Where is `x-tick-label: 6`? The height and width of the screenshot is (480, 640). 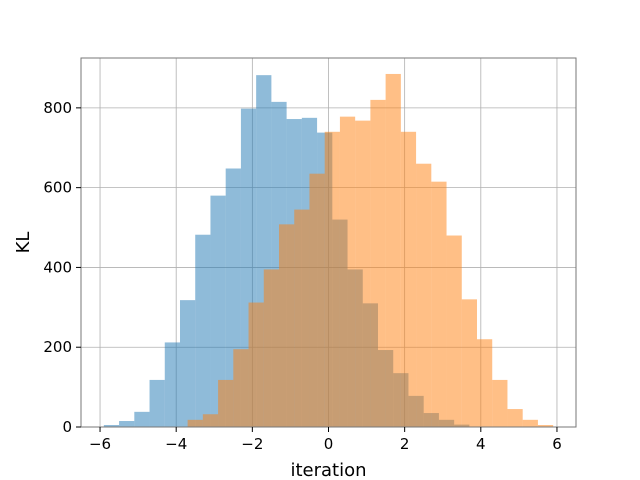
x-tick-label: 6 is located at coordinates (557, 444).